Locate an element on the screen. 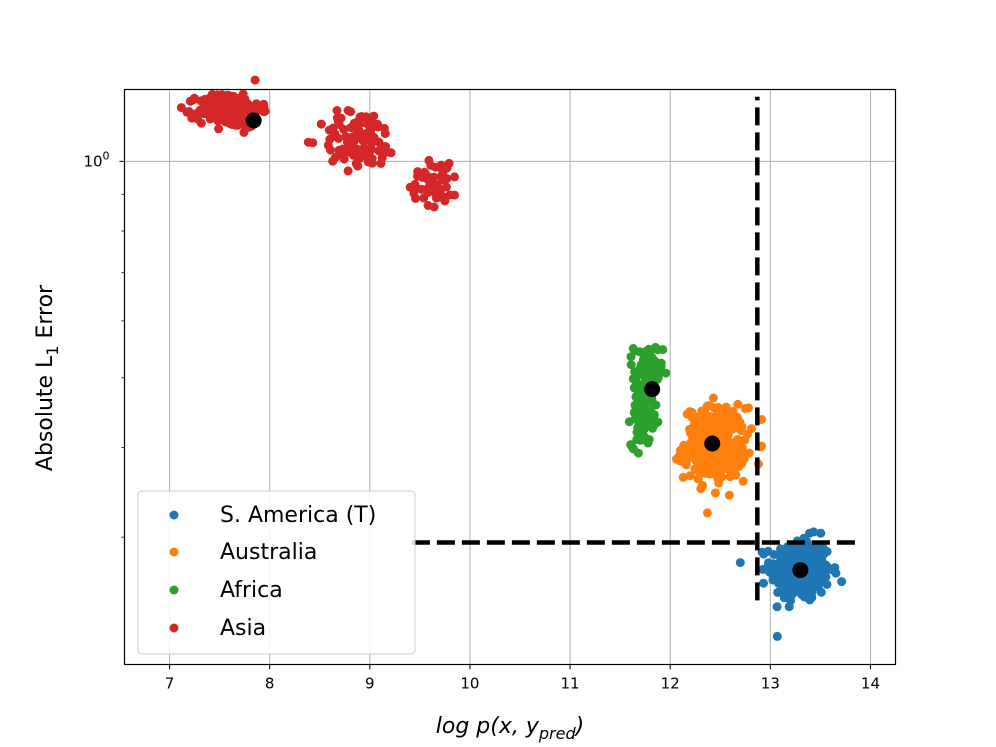 The image size is (996, 747). y-axis-label: Absolute L1 Error is located at coordinates (47, 377).